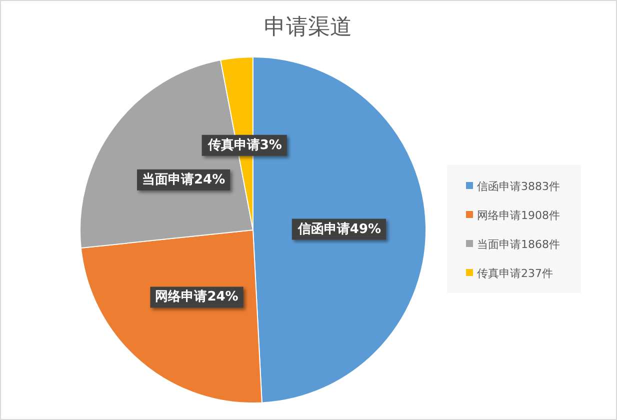 This screenshot has width=617, height=420. Describe the element at coordinates (518, 186) in the screenshot. I see `legend-label: 信函申请3883件` at that location.